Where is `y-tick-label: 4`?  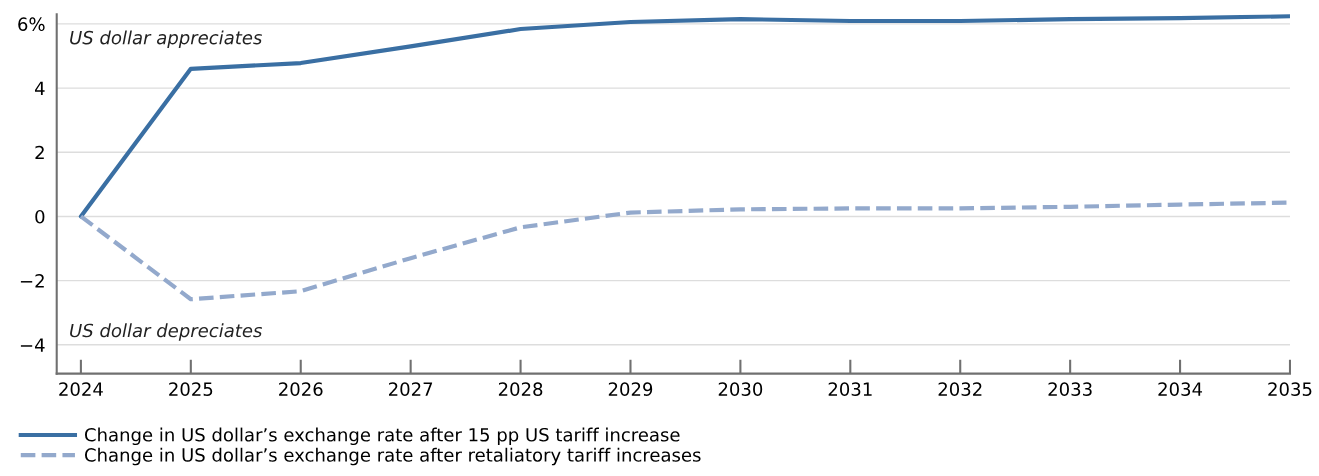 y-tick-label: 4 is located at coordinates (40, 88).